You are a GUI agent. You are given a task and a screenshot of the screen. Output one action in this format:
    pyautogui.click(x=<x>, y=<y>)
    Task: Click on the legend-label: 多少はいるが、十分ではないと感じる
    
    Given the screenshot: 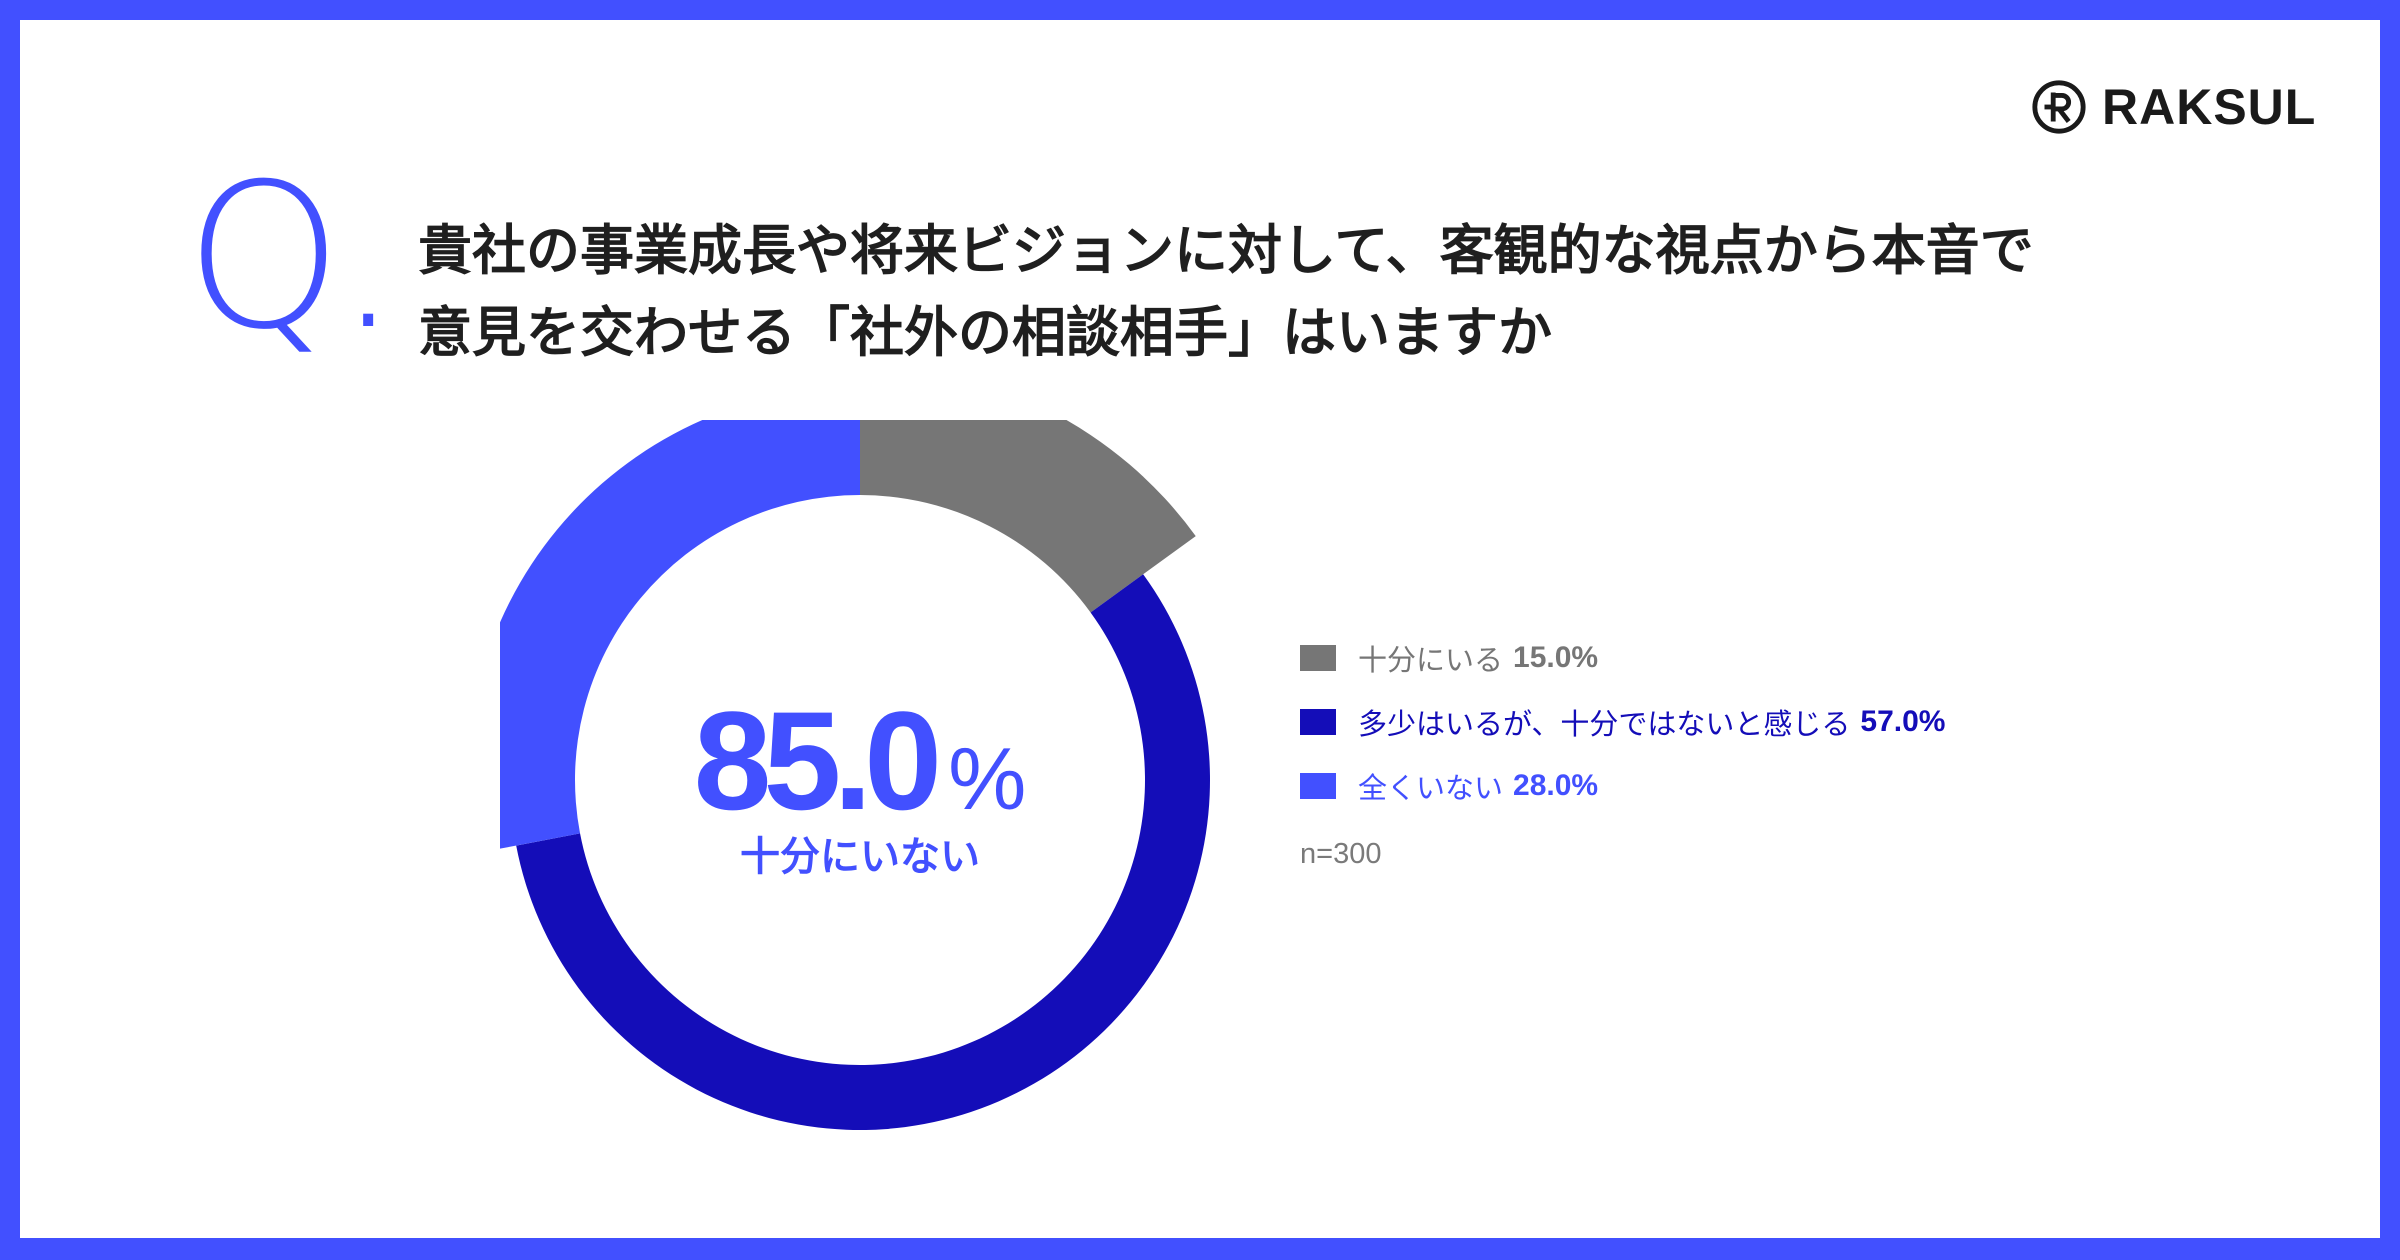 What is the action you would take?
    pyautogui.click(x=1604, y=724)
    